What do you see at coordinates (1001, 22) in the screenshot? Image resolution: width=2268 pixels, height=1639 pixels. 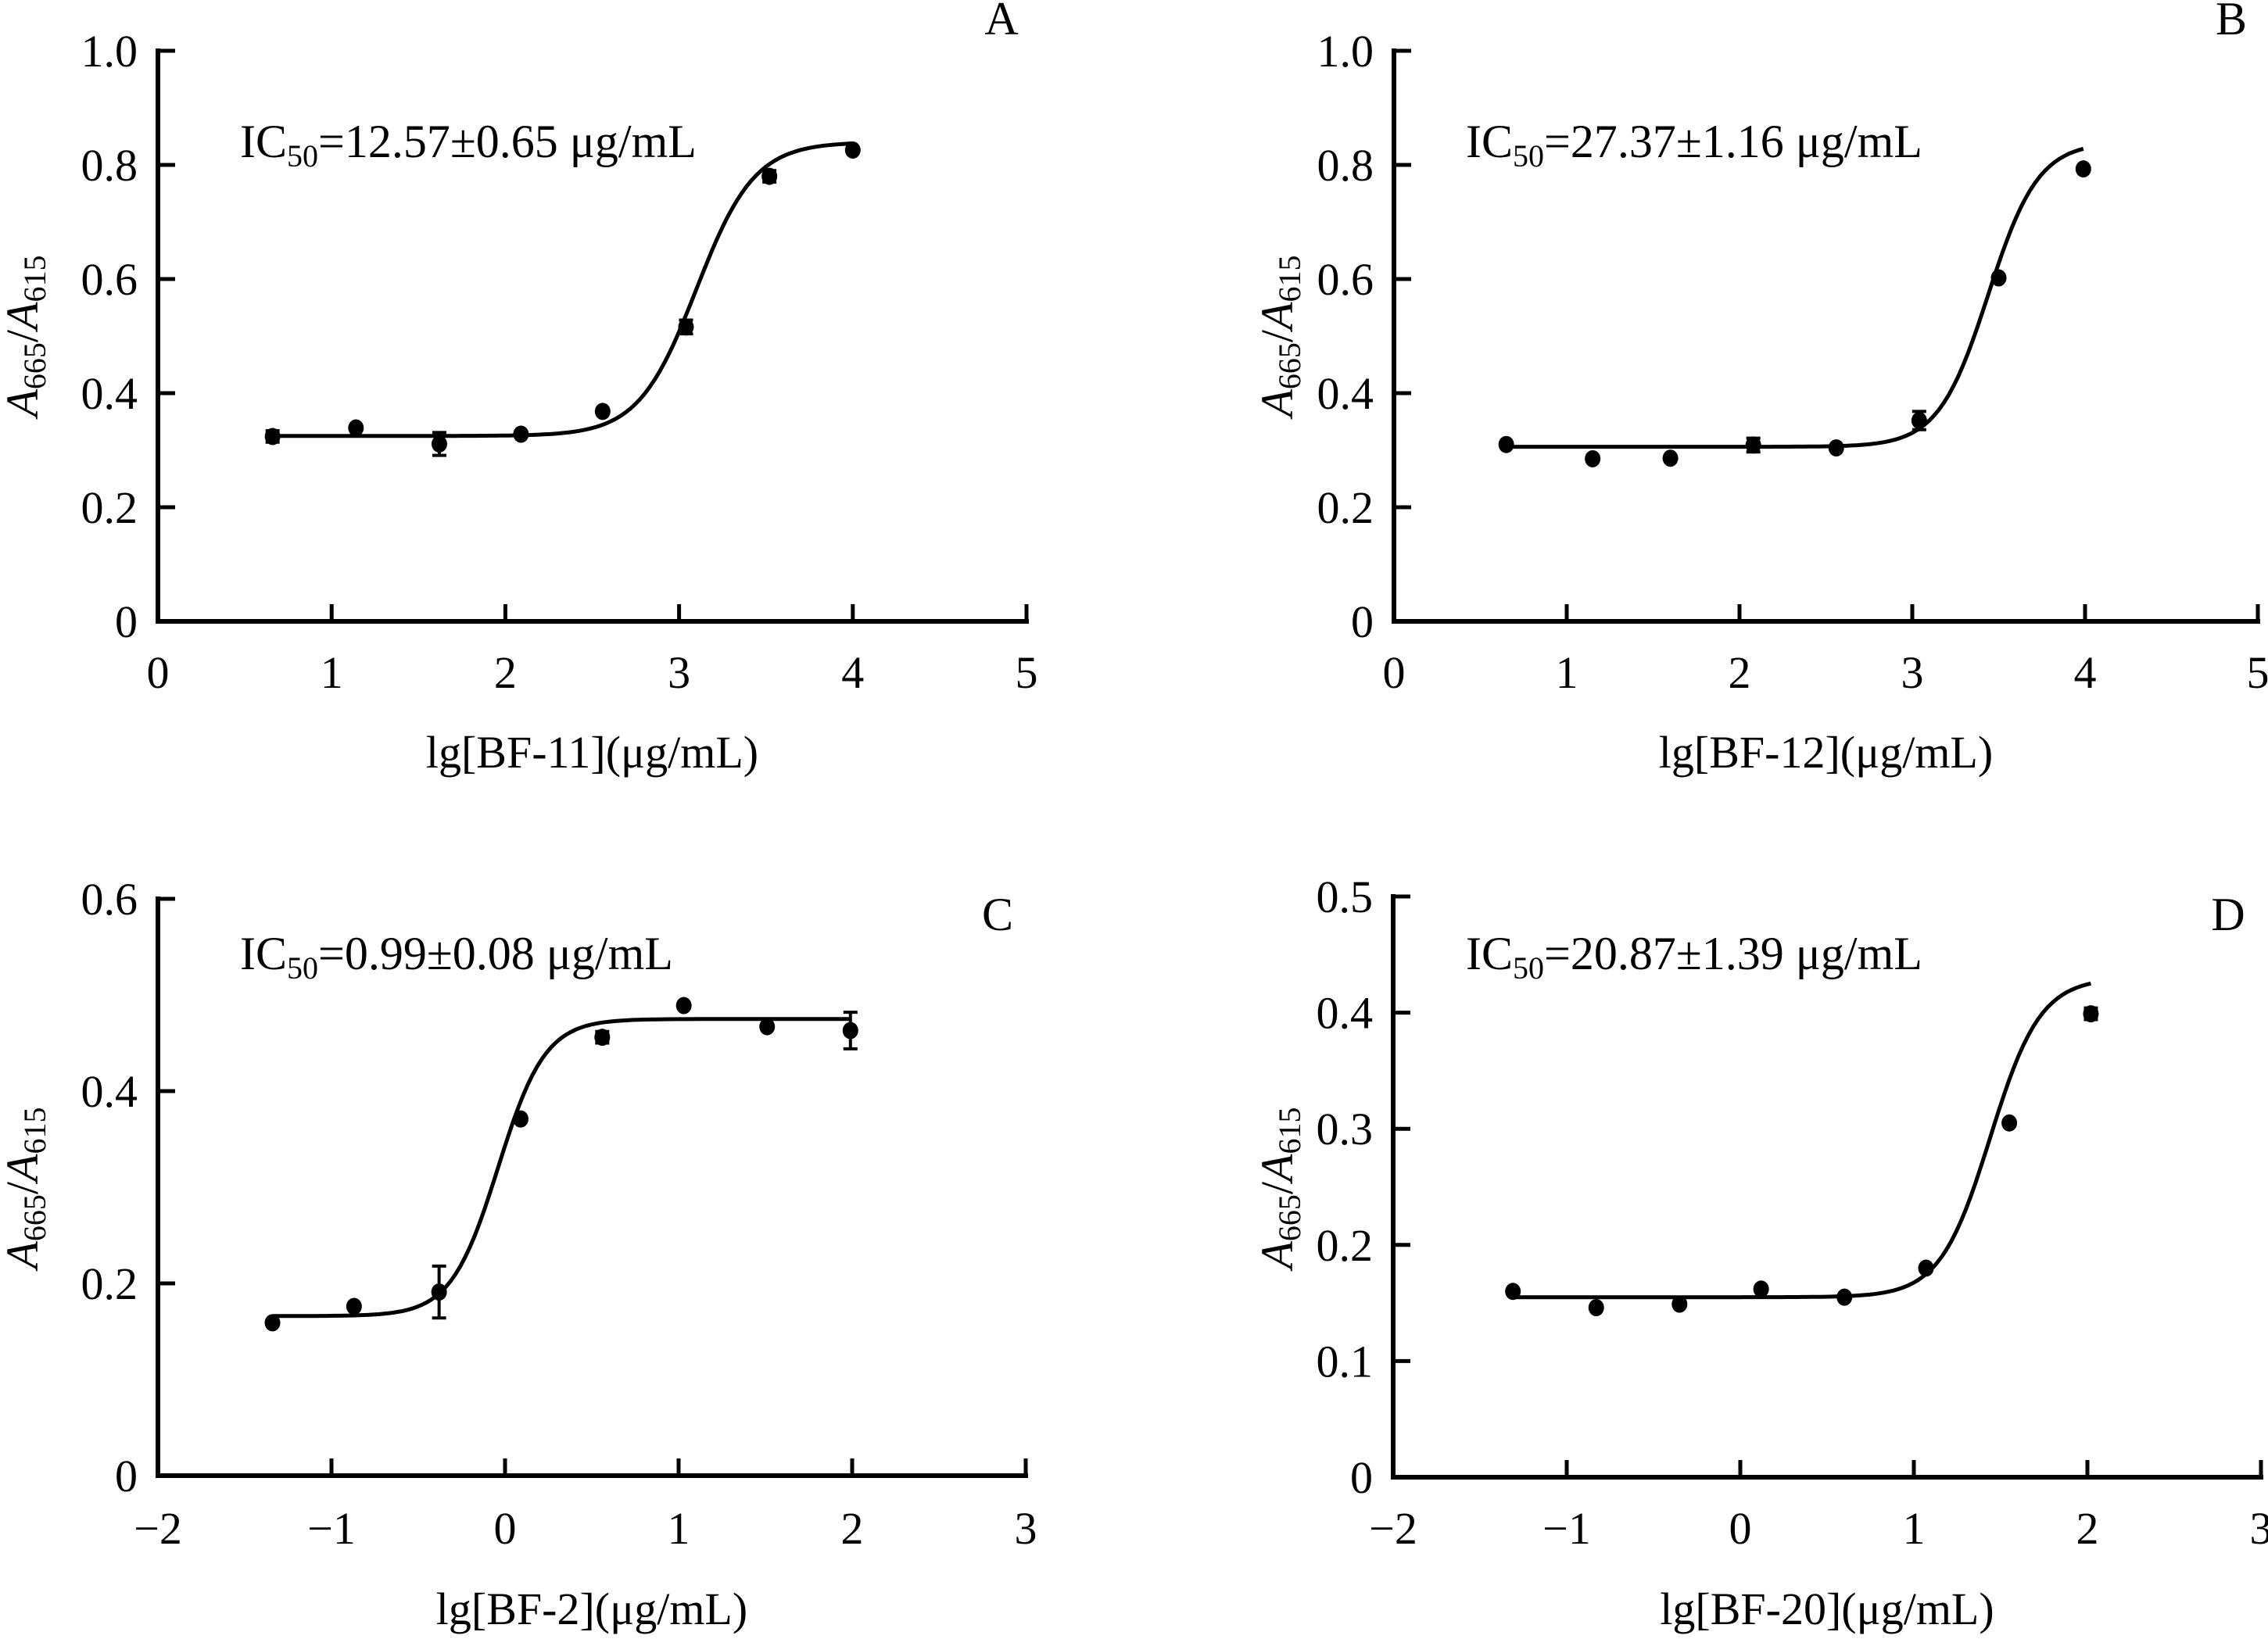 I see `panel-label: A` at bounding box center [1001, 22].